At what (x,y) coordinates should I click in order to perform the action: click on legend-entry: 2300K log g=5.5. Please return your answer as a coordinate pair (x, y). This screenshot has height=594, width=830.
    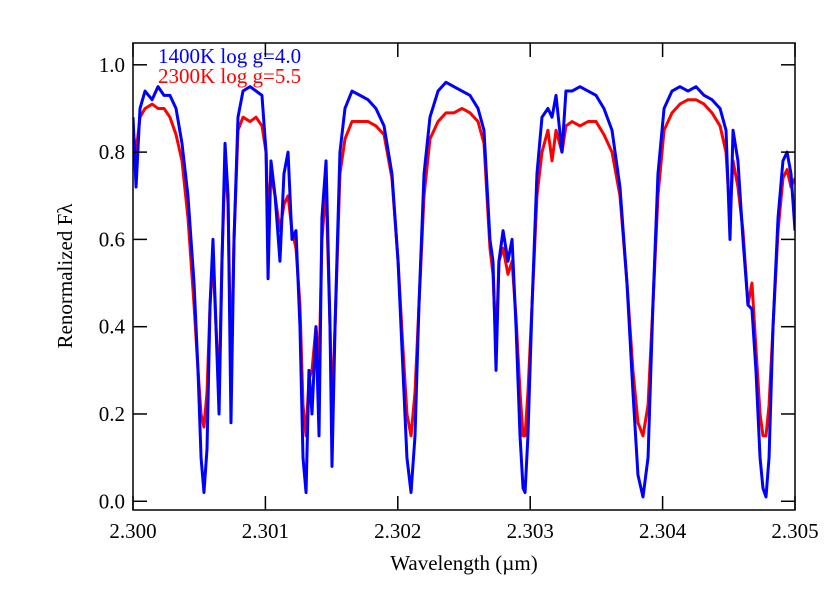
    Looking at the image, I should click on (229, 76).